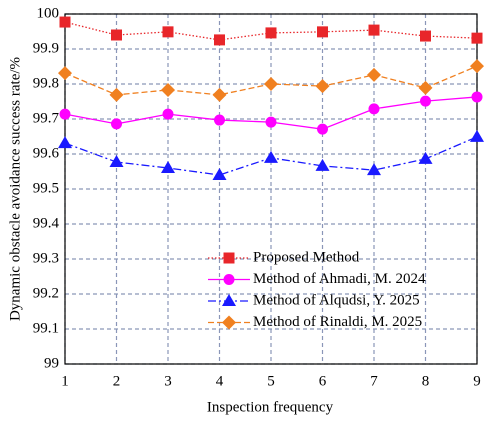 This screenshot has width=488, height=424. What do you see at coordinates (46, 293) in the screenshot?
I see `y-tick-label: 99.2` at bounding box center [46, 293].